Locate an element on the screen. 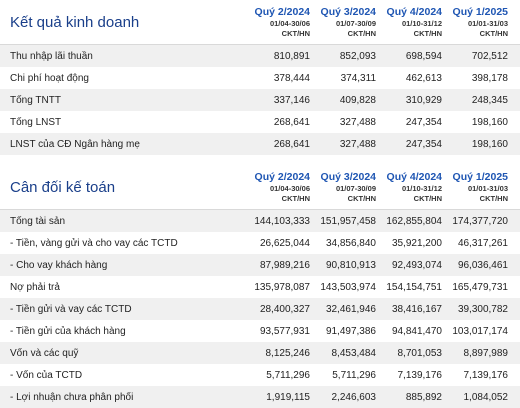  table-cell: 32,461,946 is located at coordinates (350, 309).